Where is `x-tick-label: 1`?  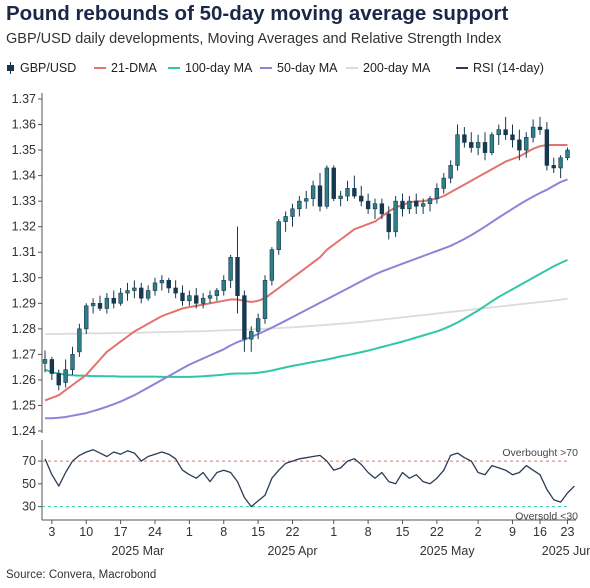 x-tick-label: 1 is located at coordinates (333, 532).